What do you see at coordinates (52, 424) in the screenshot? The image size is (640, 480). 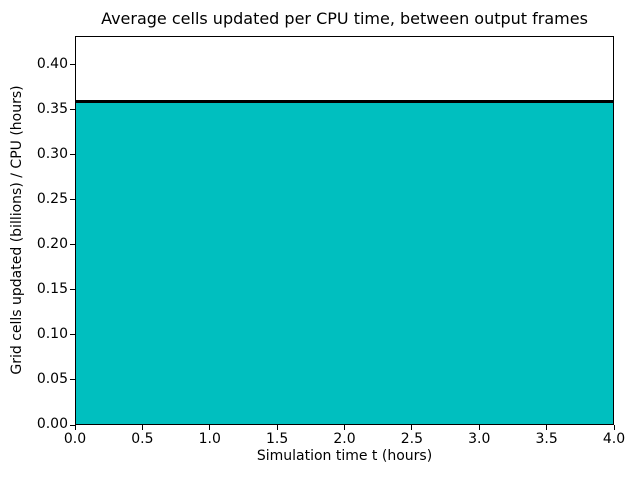 I see `y-tick-label: 0.00` at bounding box center [52, 424].